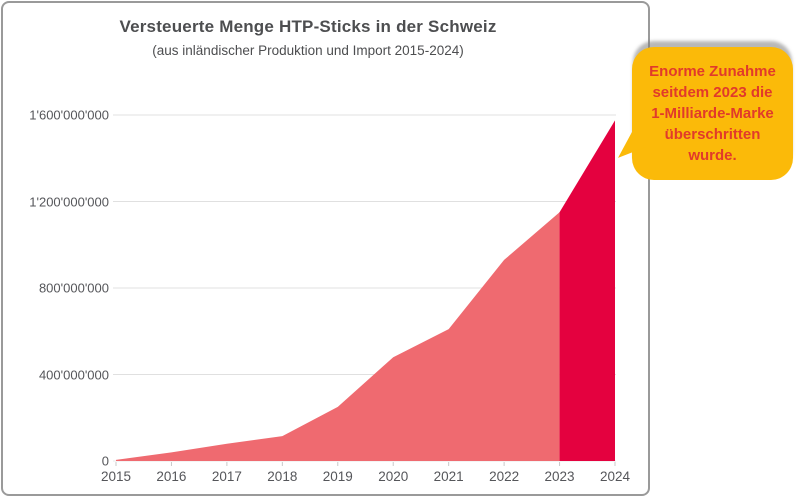  Describe the element at coordinates (712, 71) in the screenshot. I see `callout-text-line: Enorme Zunahme` at that location.